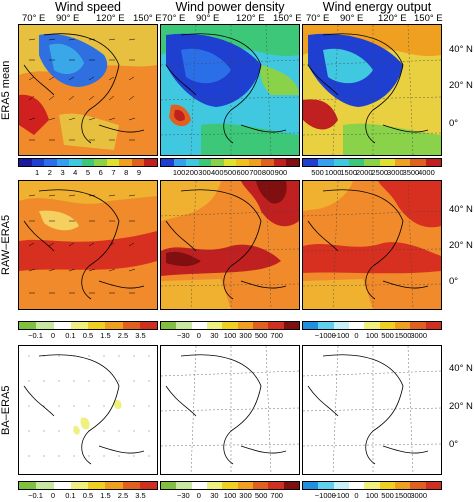 This screenshot has width=474, height=502. What do you see at coordinates (364, 172) in the screenshot?
I see `colorbar-tick-label: 2000` at bounding box center [364, 172].